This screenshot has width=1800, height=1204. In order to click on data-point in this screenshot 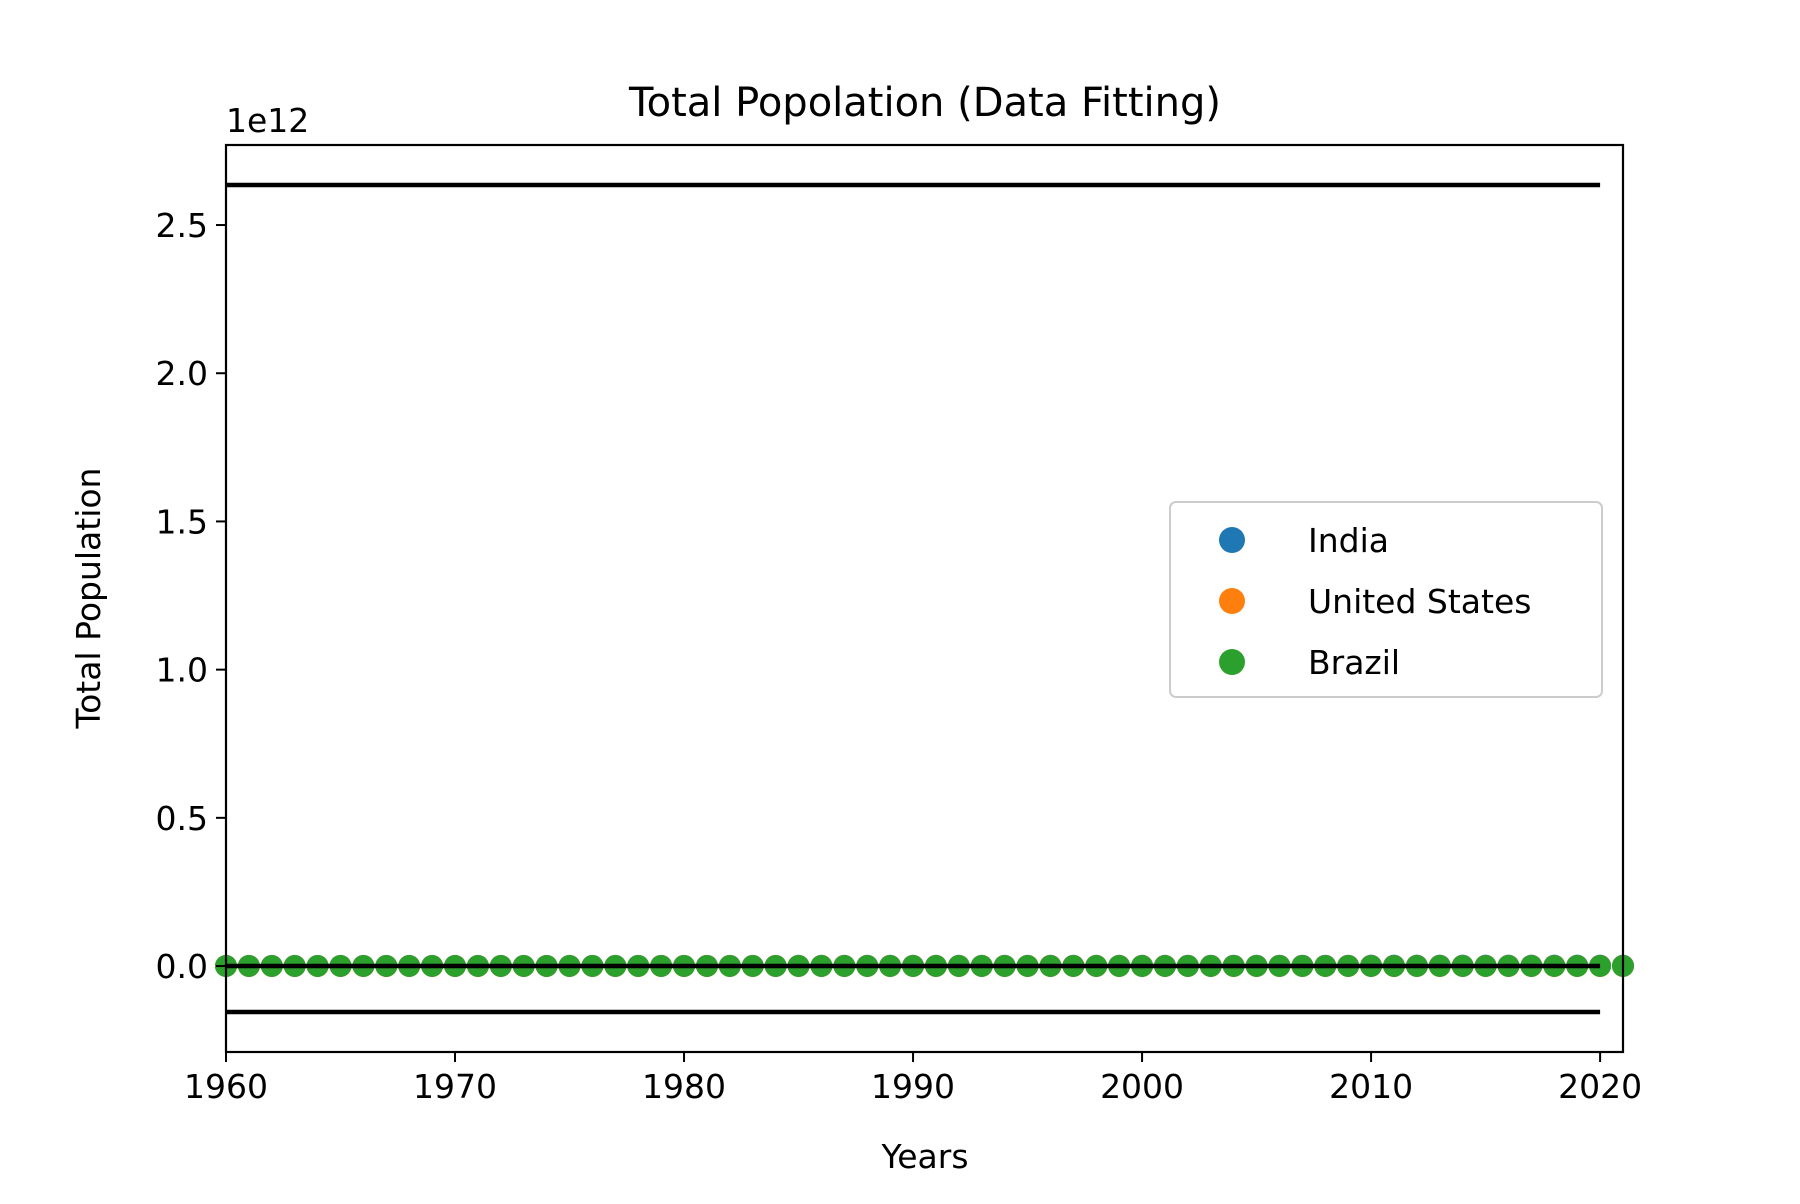, I will do `click(1600, 965)`.